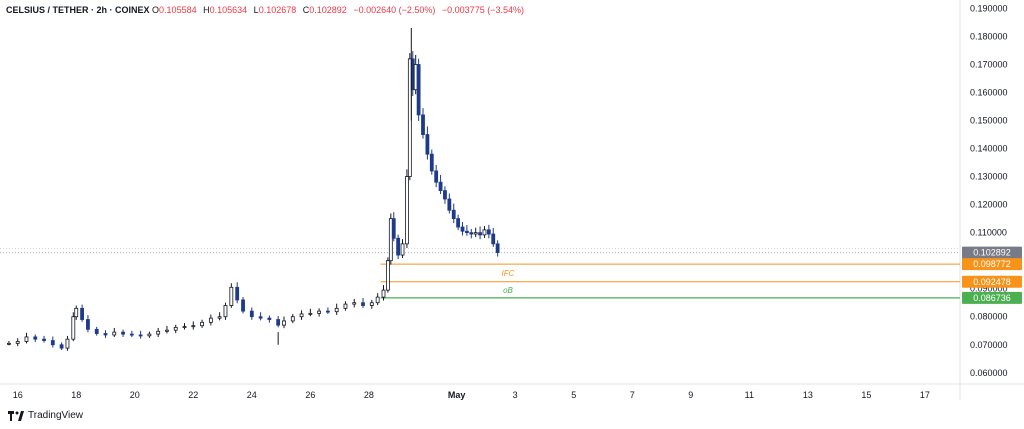  I want to click on y-tick-label: 0.110000, so click(988, 233).